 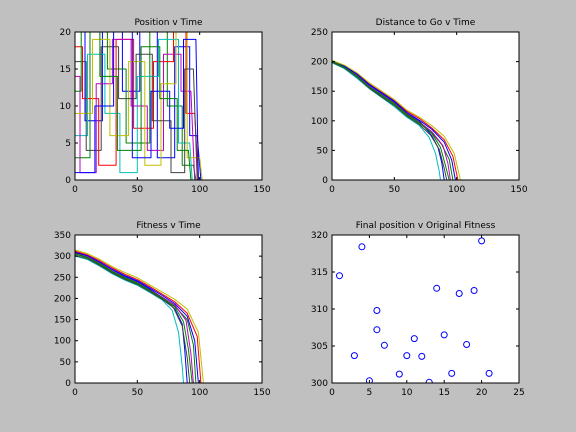 What do you see at coordinates (319, 236) in the screenshot?
I see `y-tick-label: 320` at bounding box center [319, 236].